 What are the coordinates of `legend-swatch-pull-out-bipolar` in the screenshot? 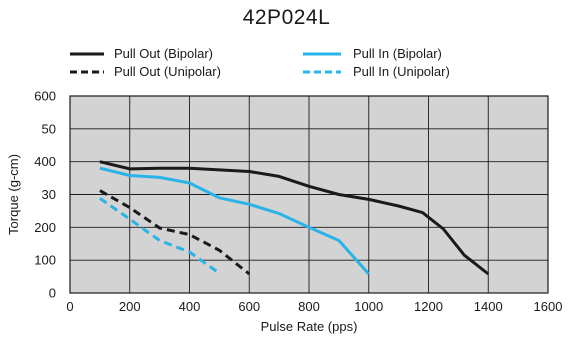 It's located at (87, 53).